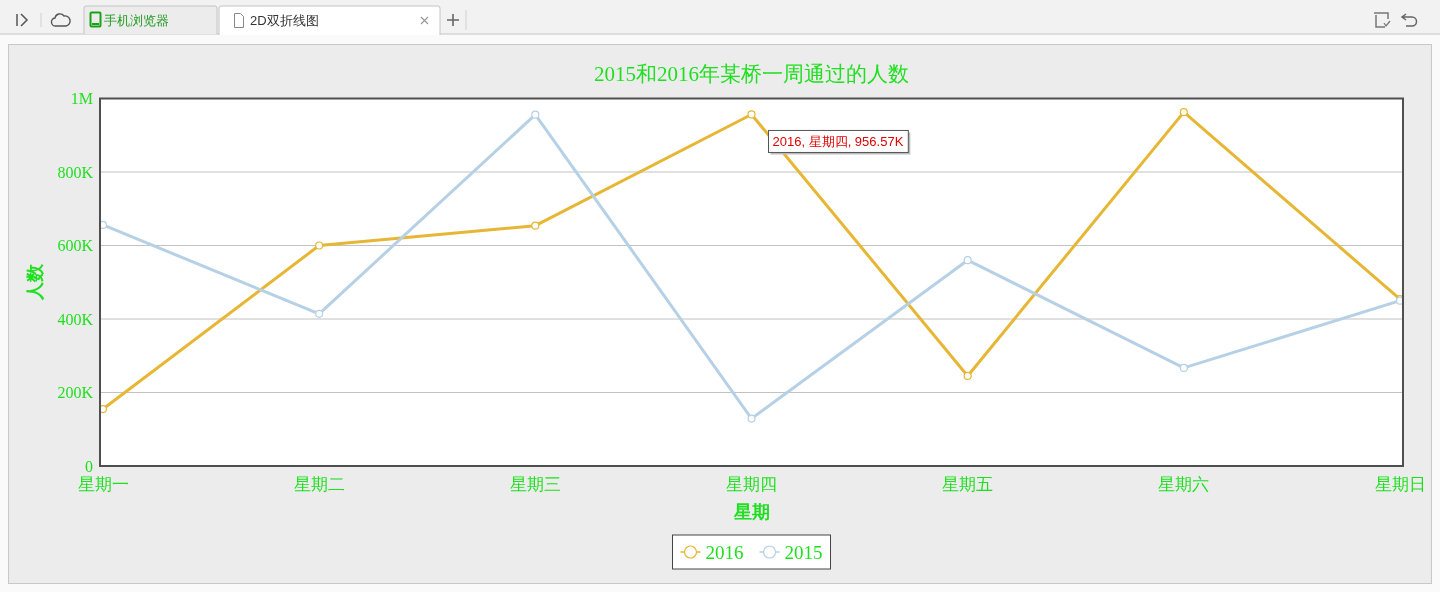  Describe the element at coordinates (81, 98) in the screenshot. I see `y-tick-label: 1M` at that location.